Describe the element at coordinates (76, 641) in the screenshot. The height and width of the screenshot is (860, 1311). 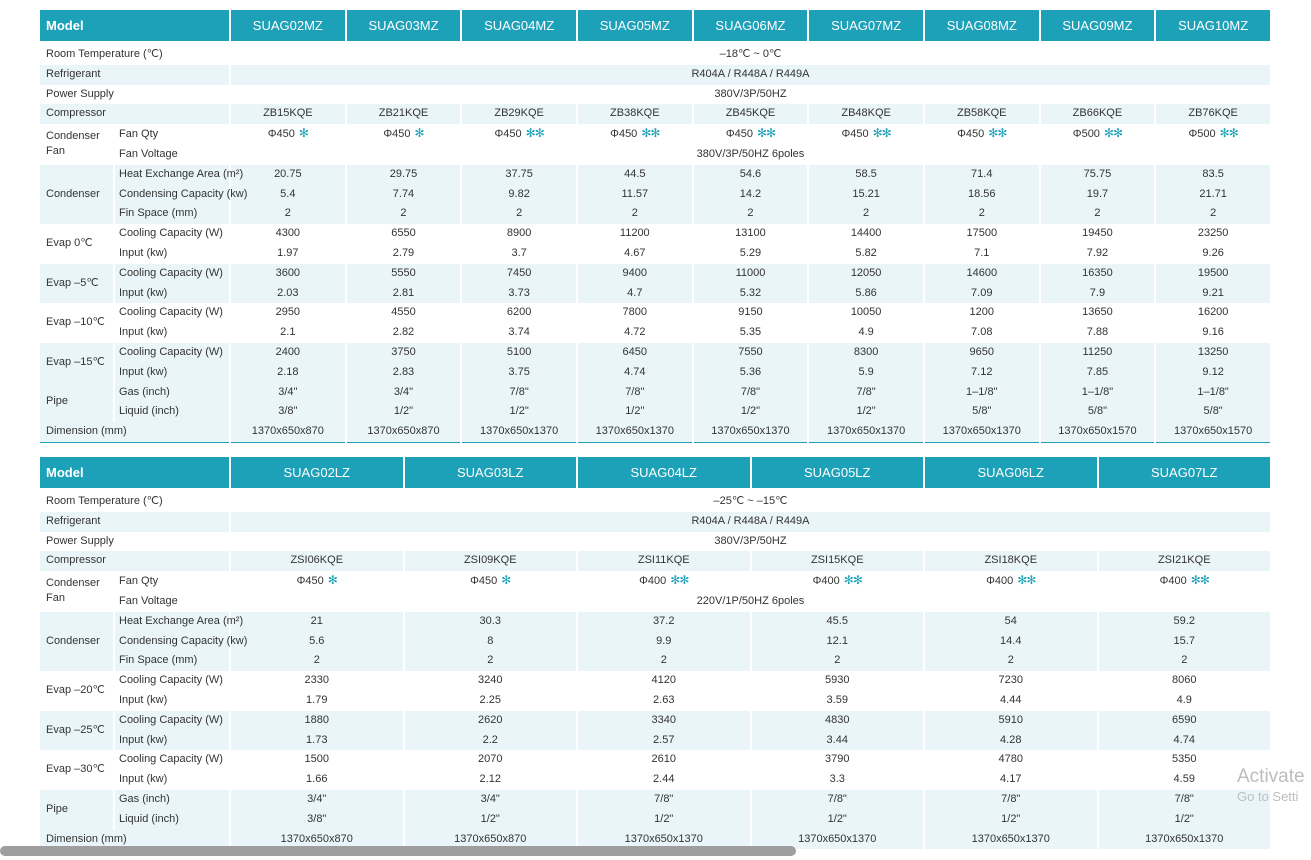
I see `condenser-label: Condenser` at that location.